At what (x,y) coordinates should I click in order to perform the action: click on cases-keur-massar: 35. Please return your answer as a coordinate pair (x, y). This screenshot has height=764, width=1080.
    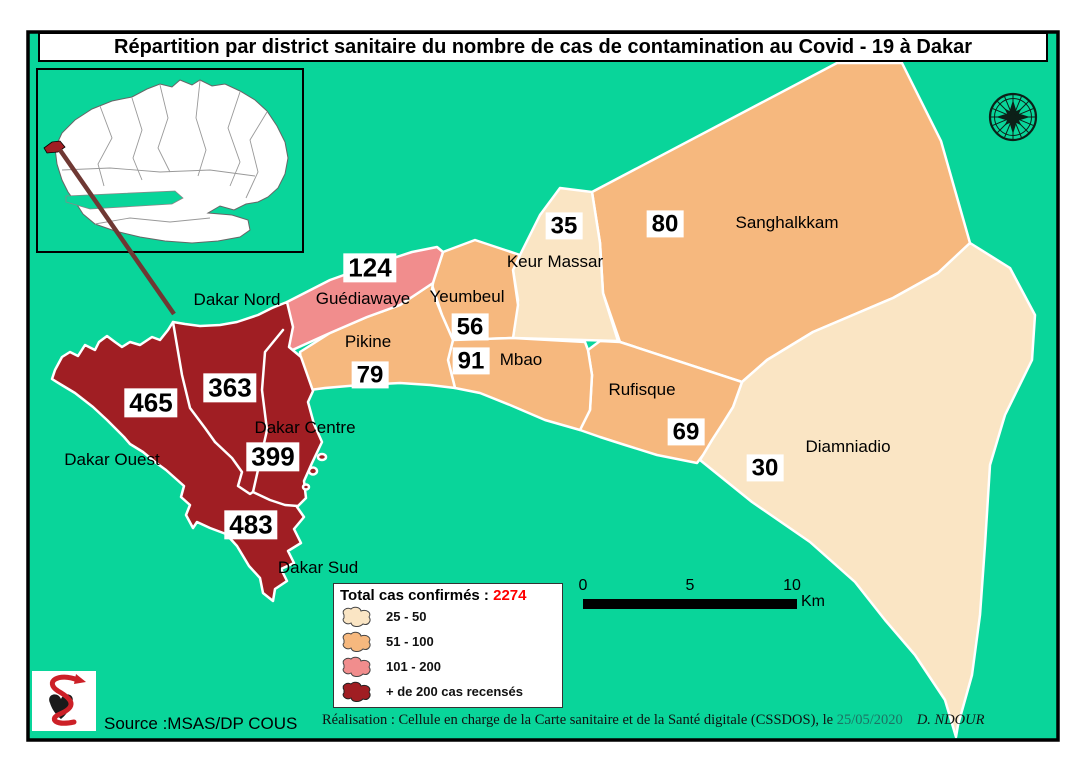
    Looking at the image, I should click on (564, 226).